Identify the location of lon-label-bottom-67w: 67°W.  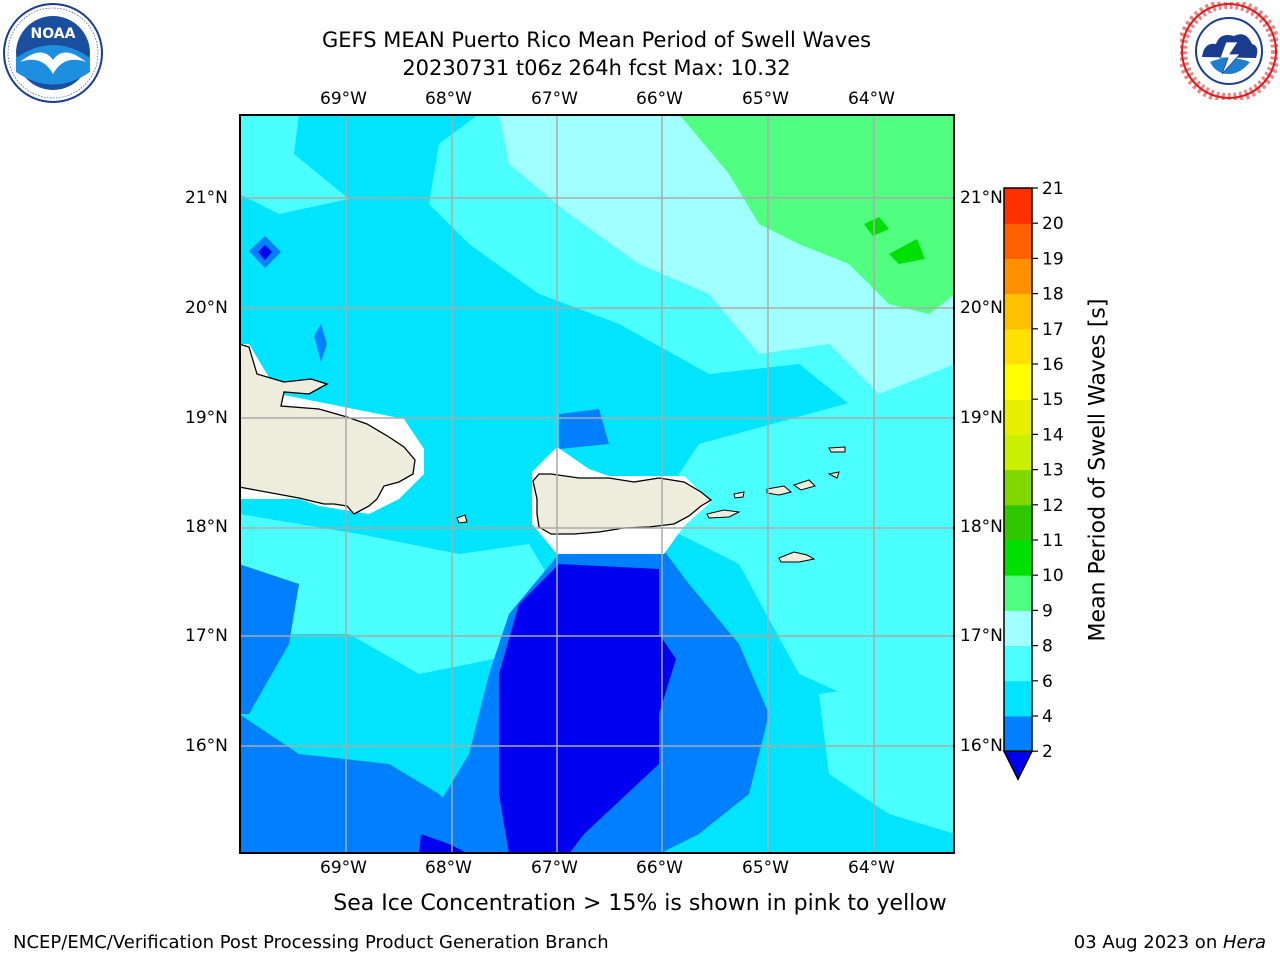
(554, 868).